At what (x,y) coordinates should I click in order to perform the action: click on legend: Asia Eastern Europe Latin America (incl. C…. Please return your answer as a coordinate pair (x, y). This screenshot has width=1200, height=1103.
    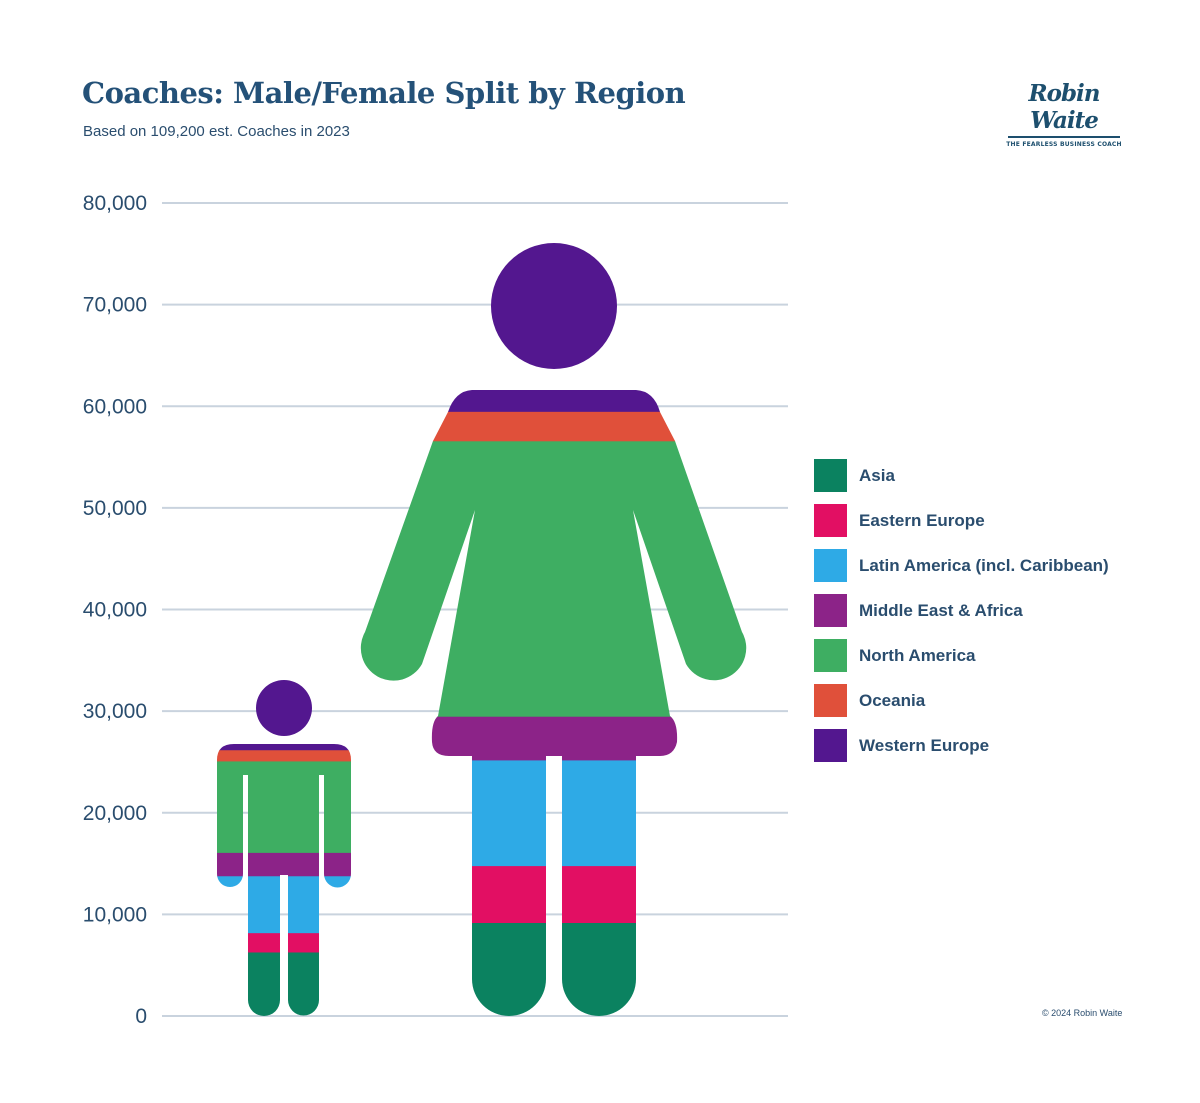
    Looking at the image, I should click on (961, 616).